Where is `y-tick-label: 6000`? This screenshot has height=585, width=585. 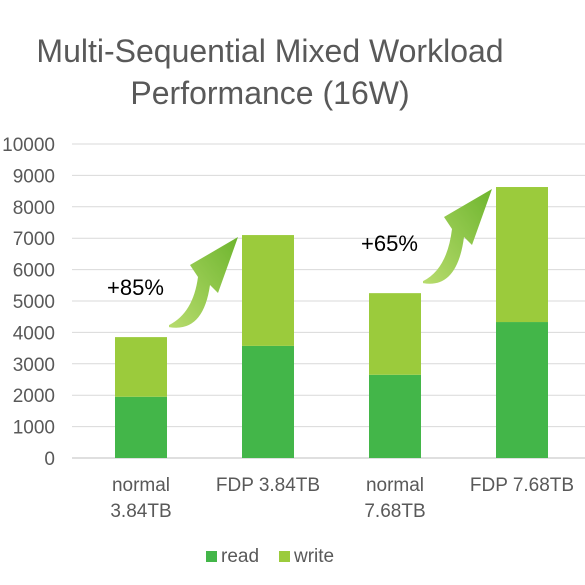
y-tick-label: 6000 is located at coordinates (34, 271).